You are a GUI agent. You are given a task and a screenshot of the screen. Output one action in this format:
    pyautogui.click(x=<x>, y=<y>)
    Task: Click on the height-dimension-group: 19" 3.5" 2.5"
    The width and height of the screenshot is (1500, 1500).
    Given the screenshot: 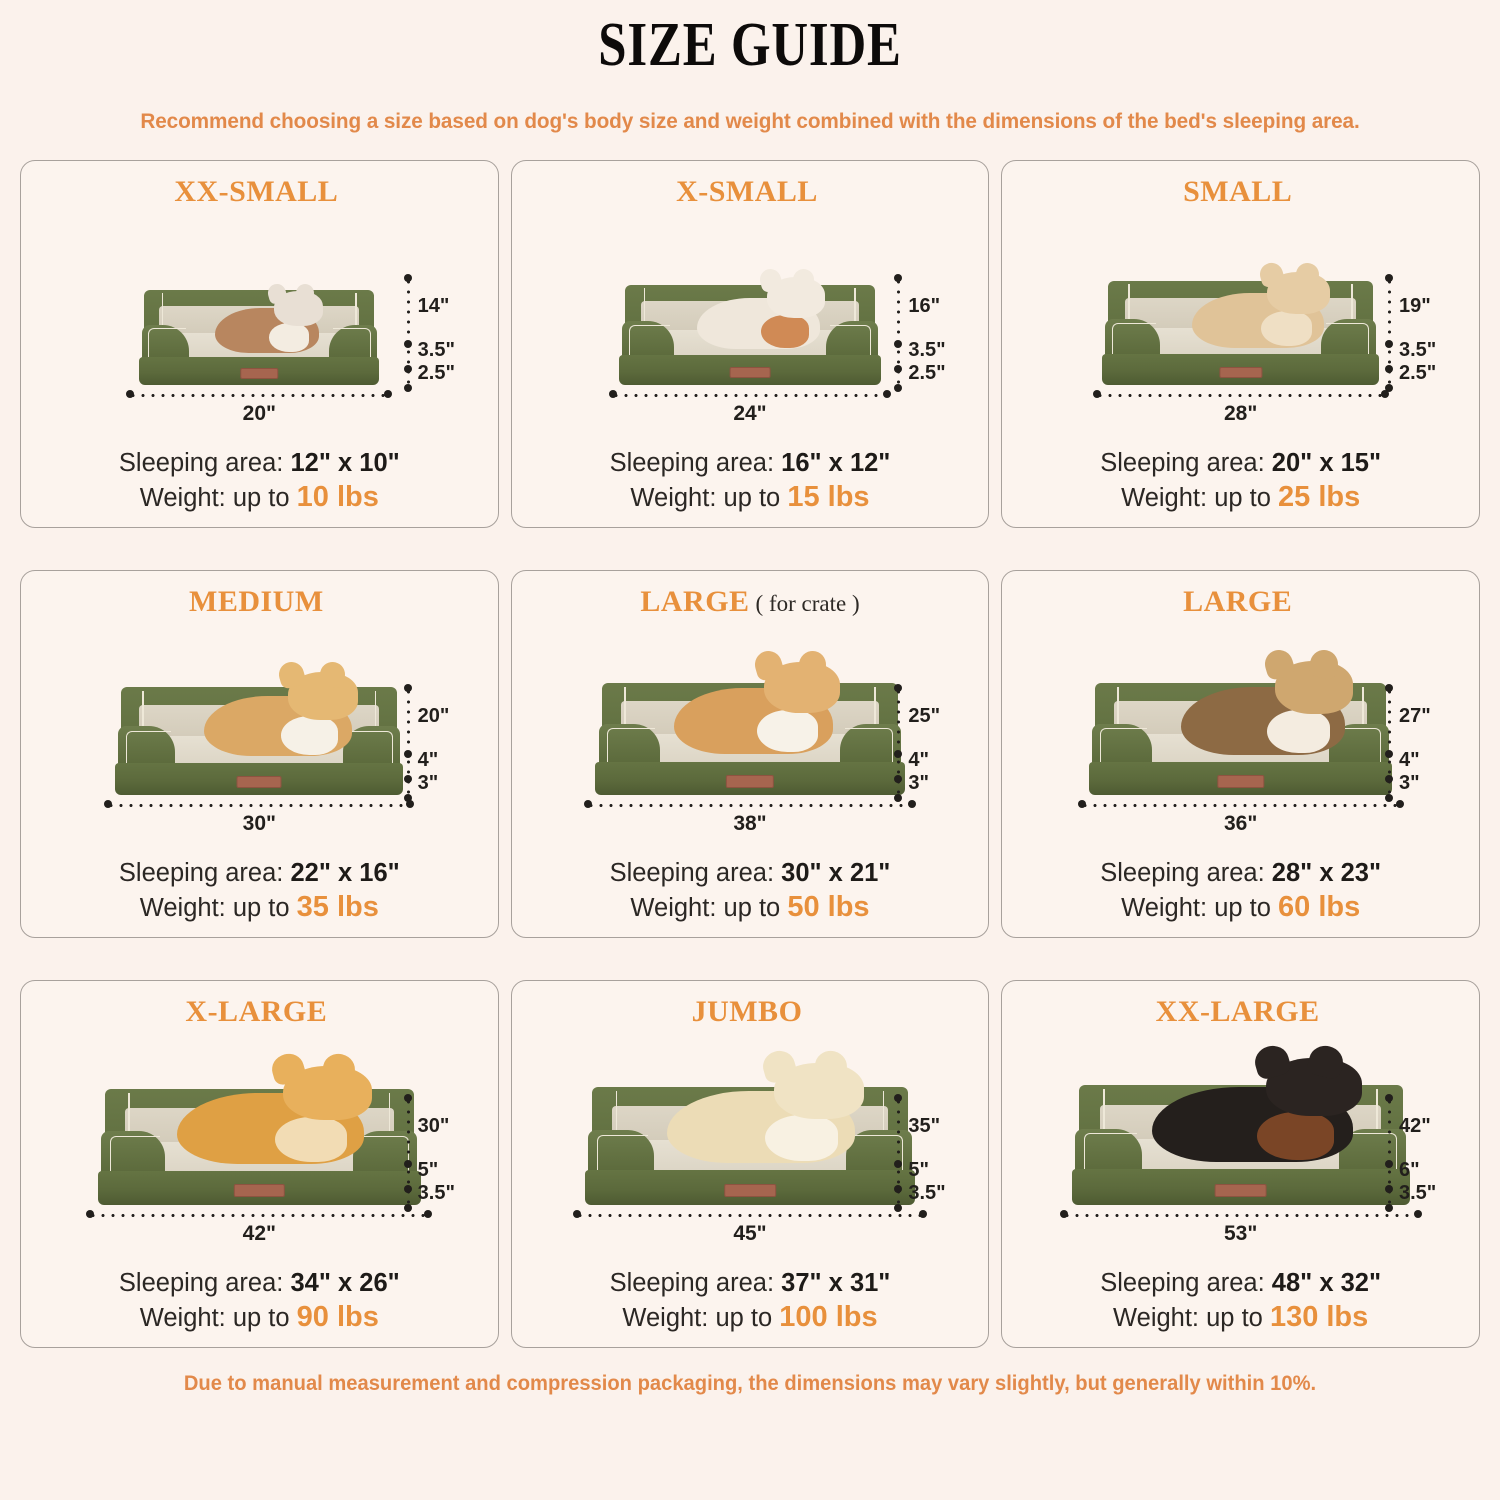 What is the action you would take?
    pyautogui.click(x=1423, y=333)
    